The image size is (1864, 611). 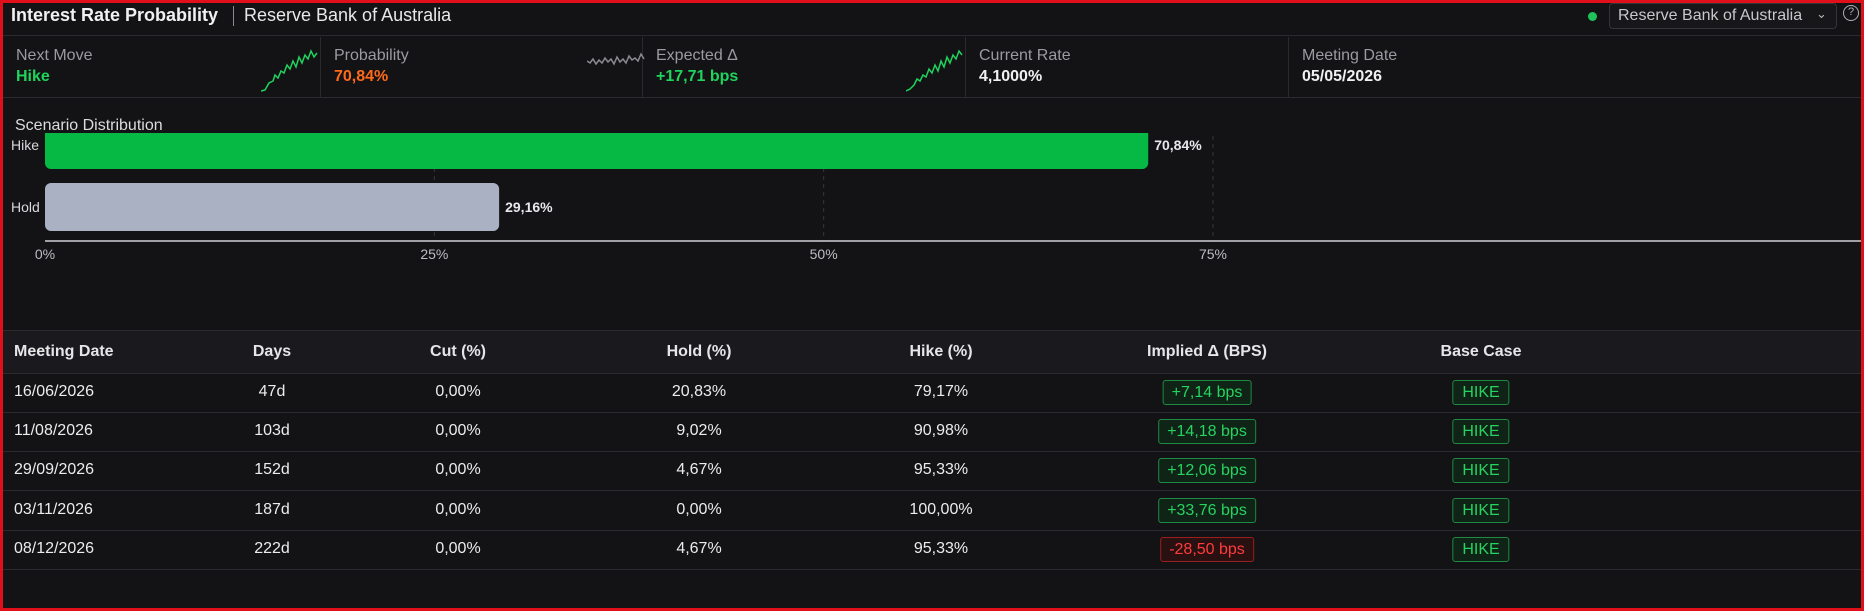 What do you see at coordinates (89, 125) in the screenshot?
I see `scenario-title: Scenario Distribution` at bounding box center [89, 125].